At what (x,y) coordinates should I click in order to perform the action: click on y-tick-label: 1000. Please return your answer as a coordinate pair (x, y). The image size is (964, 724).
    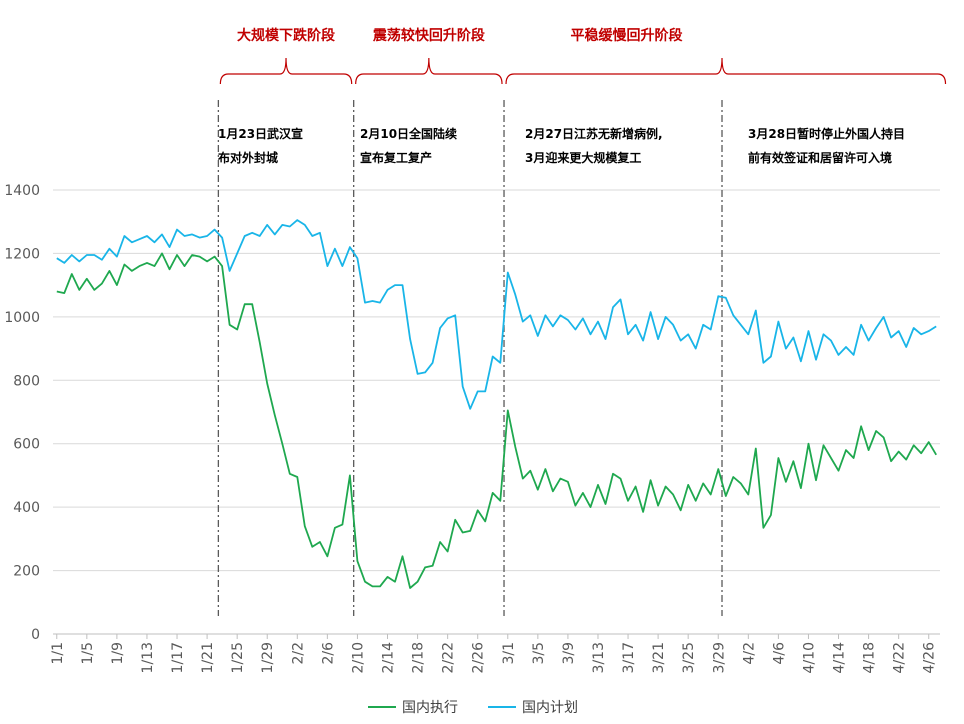
    Looking at the image, I should click on (22, 318).